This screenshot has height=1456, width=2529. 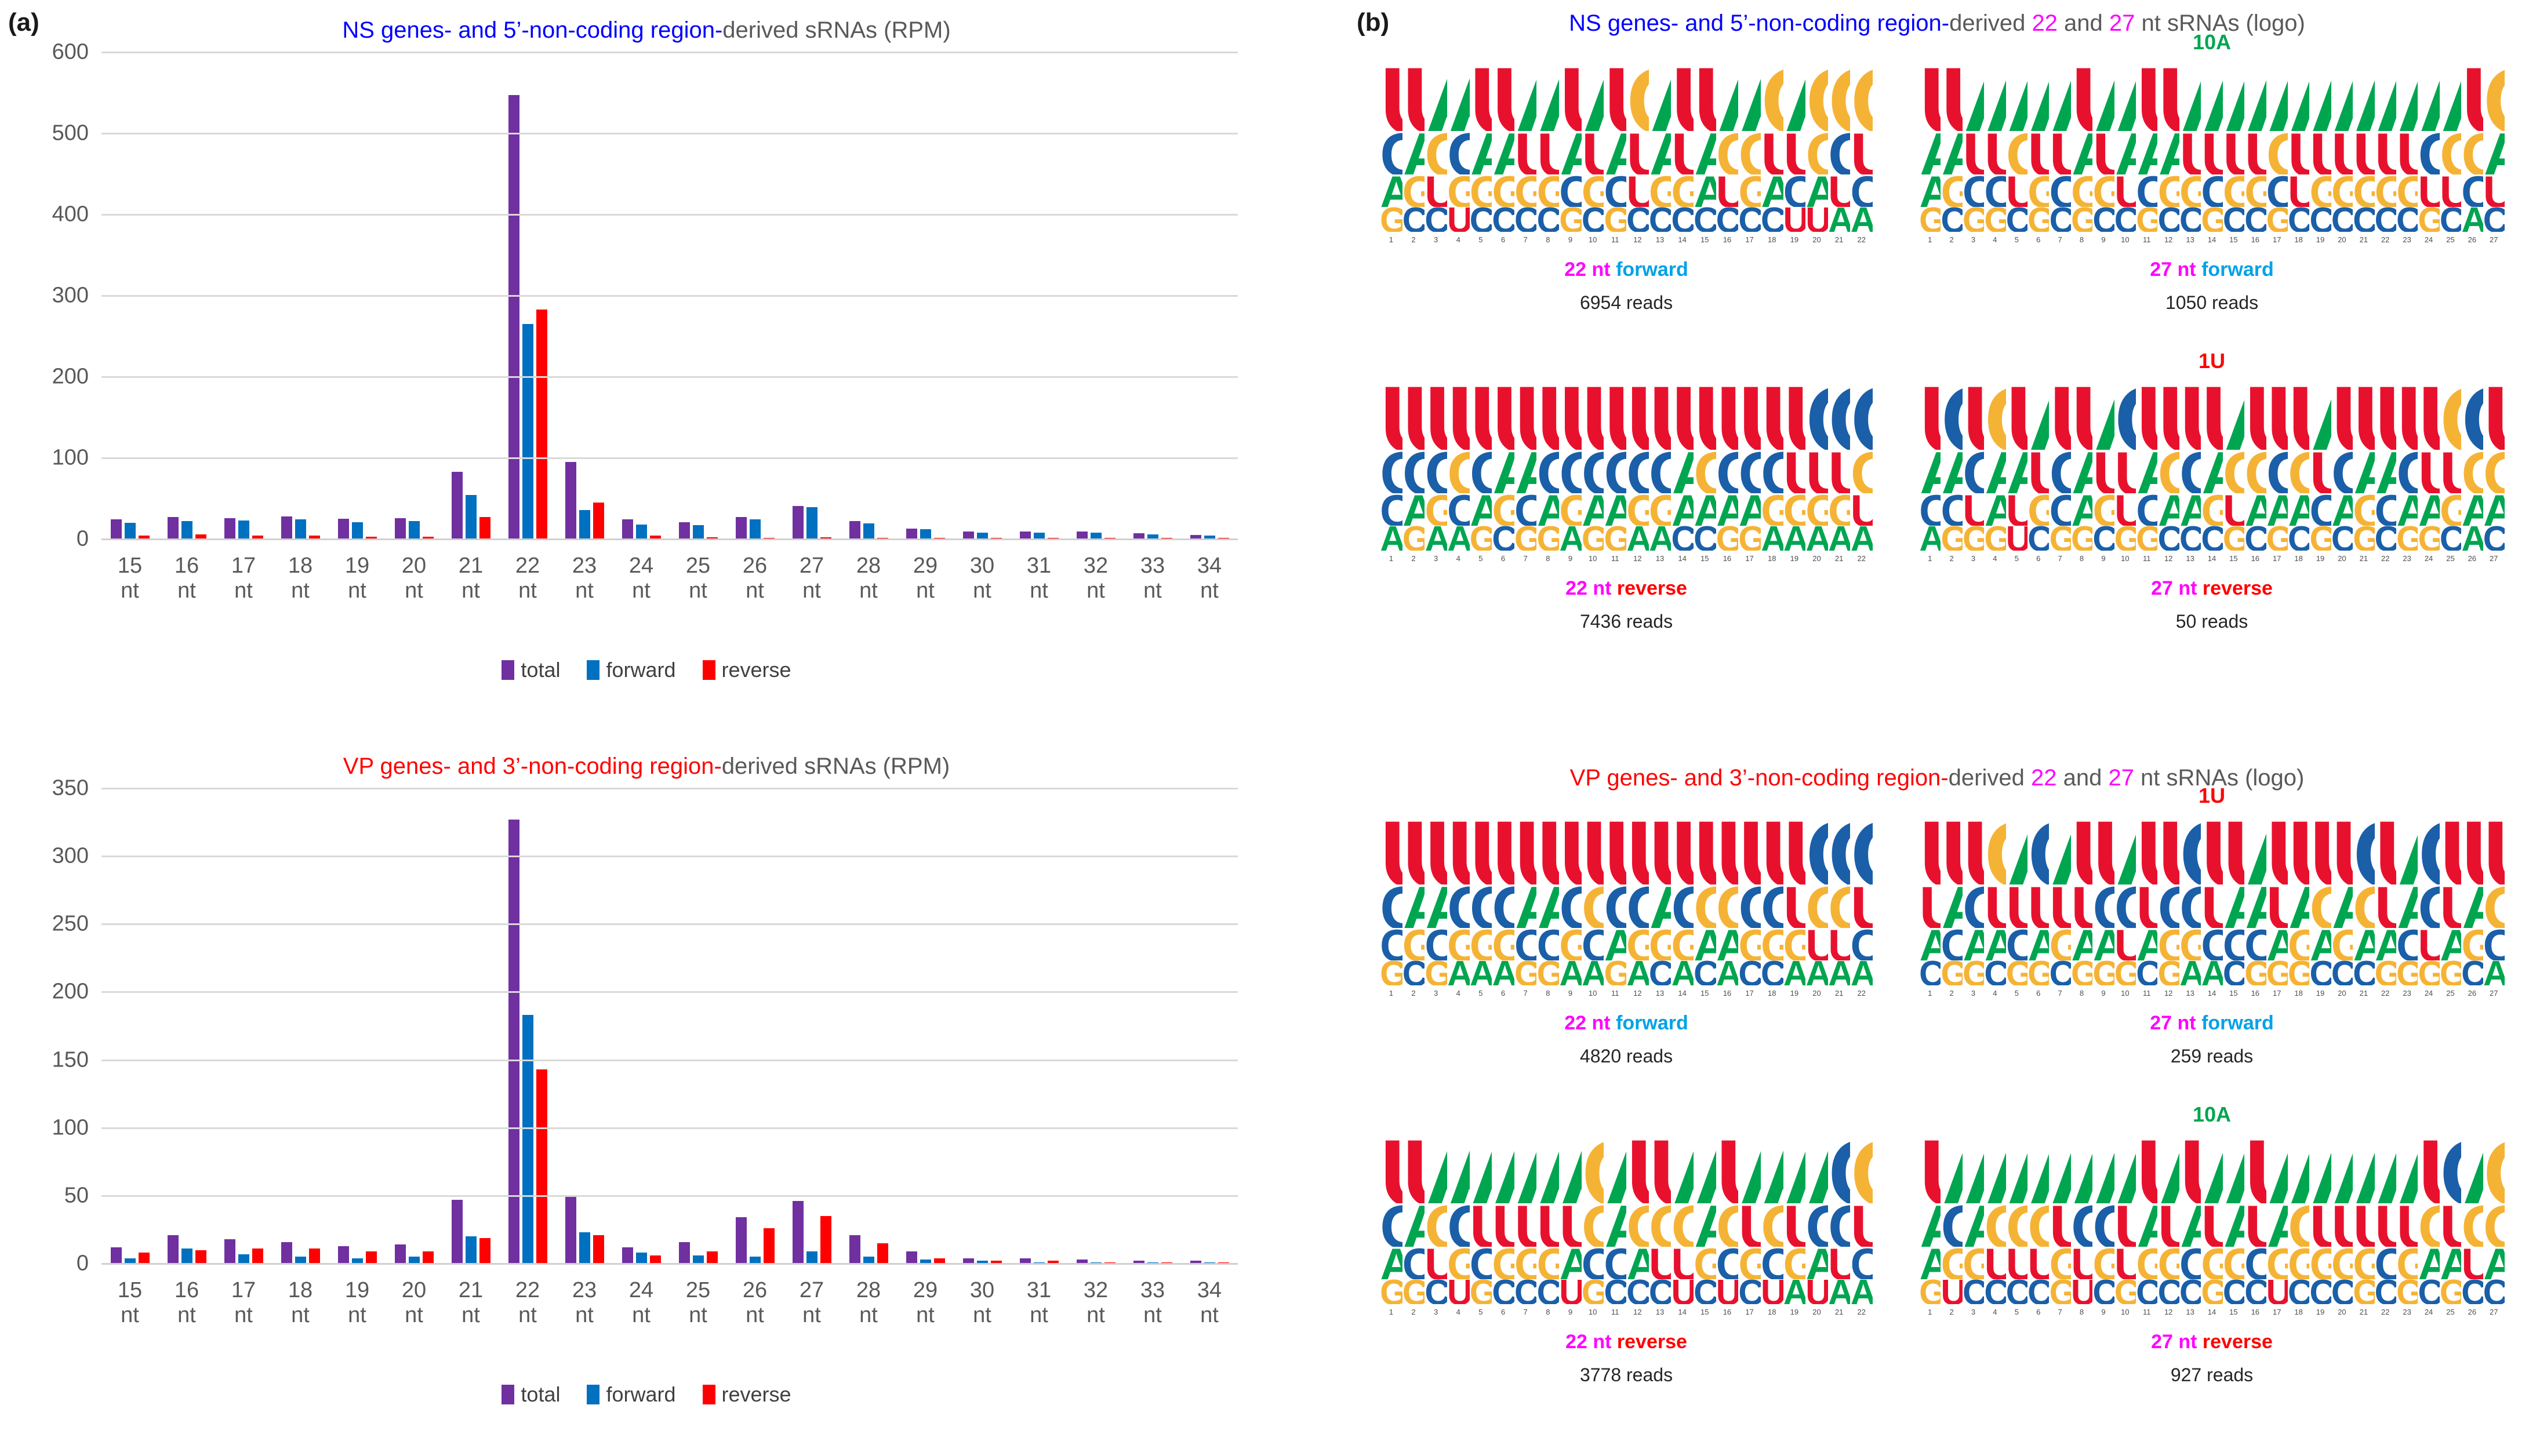 I want to click on logo-column-4: AGUC, so click(x=1994, y=1220).